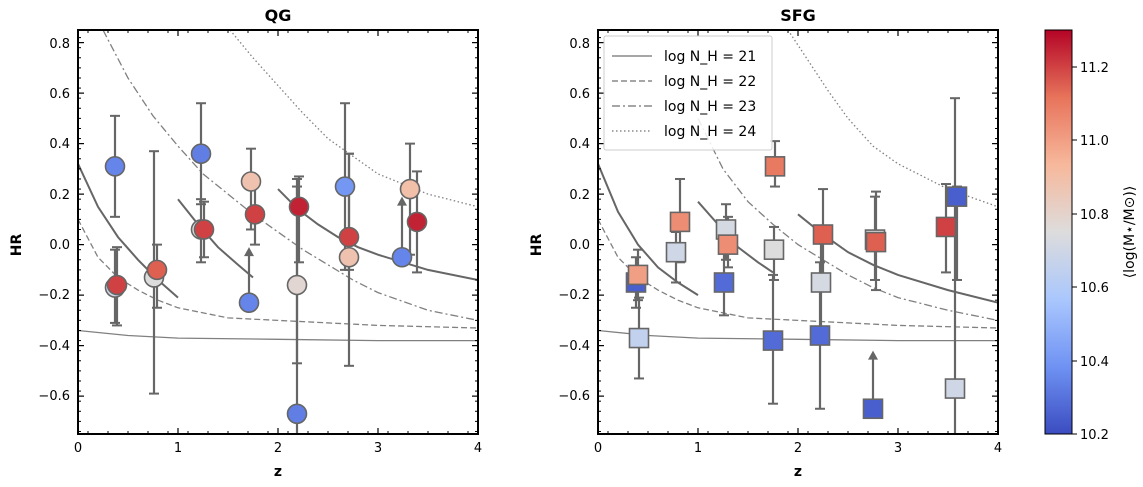 Image resolution: width=1143 pixels, height=487 pixels. Describe the element at coordinates (1058, 232) in the screenshot. I see `colorbar-gradient` at that location.